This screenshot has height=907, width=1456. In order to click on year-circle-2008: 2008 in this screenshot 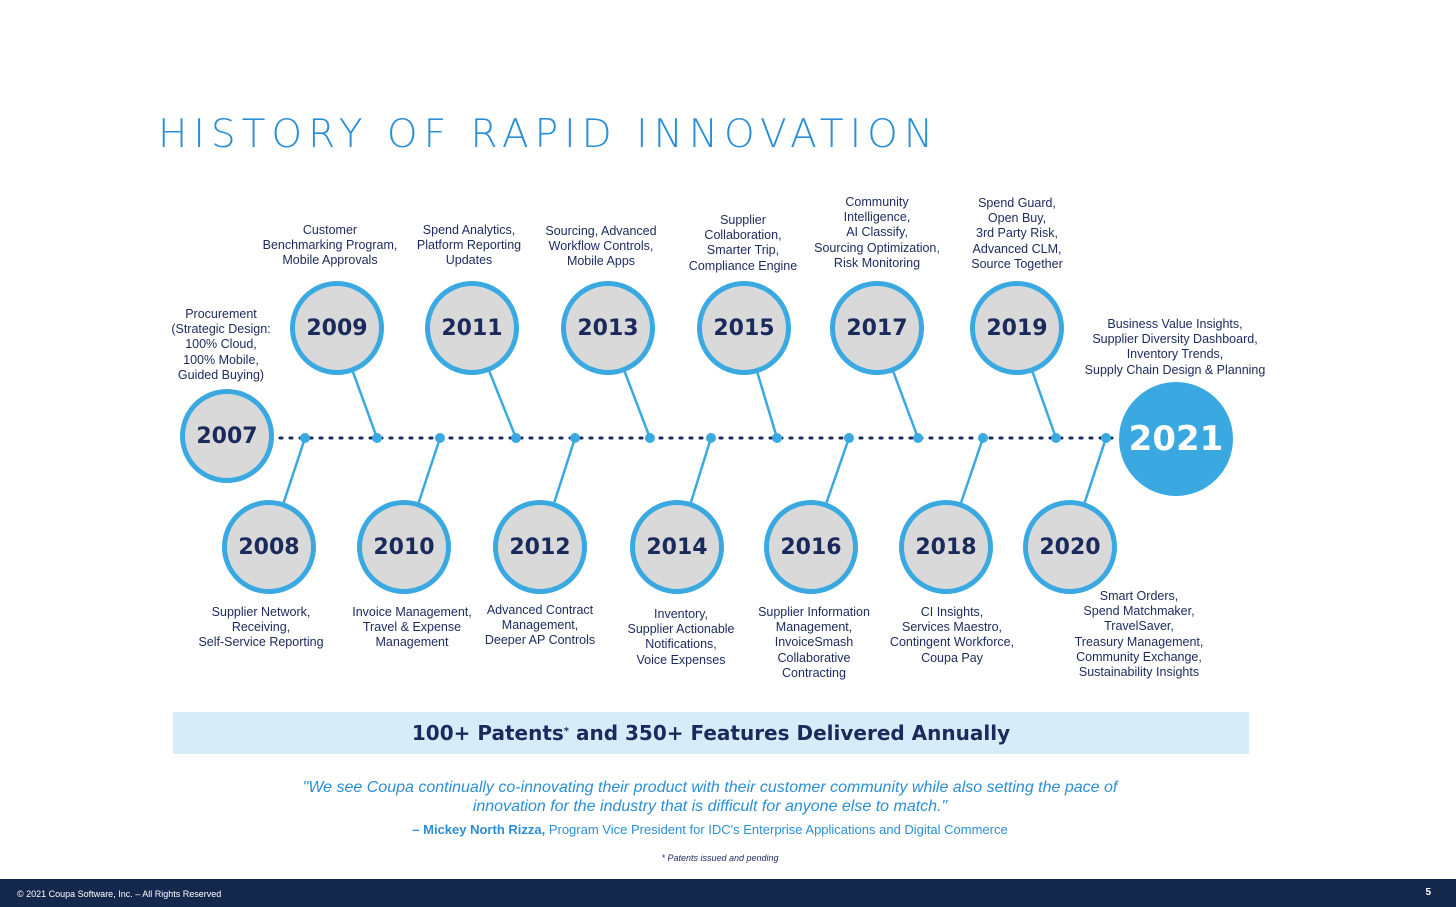, I will do `click(269, 547)`.